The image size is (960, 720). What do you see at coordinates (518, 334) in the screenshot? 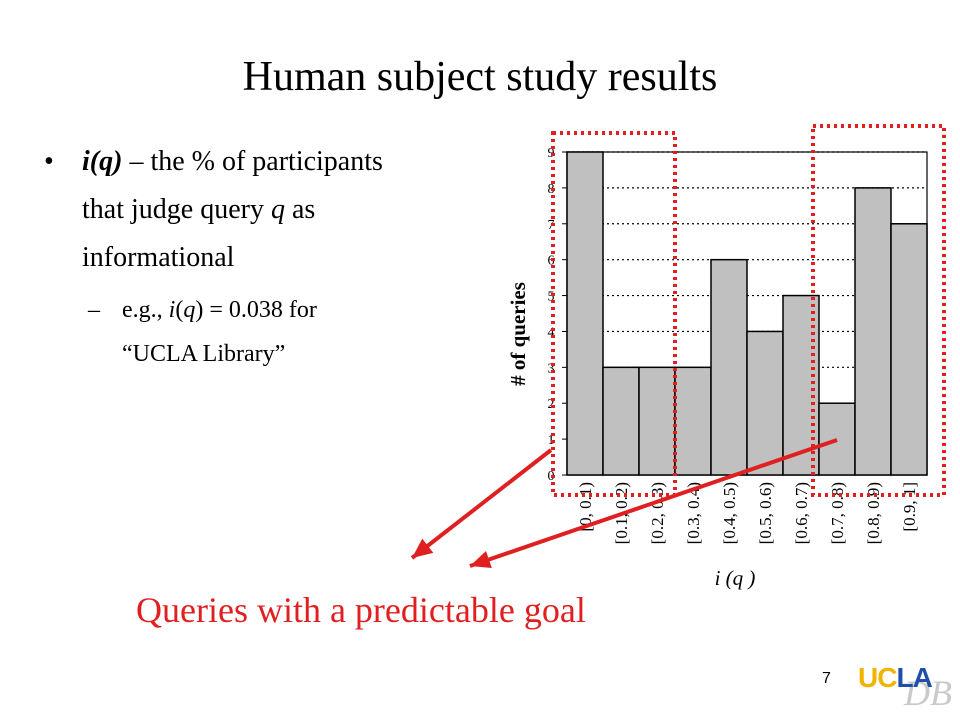
I see `y-axis-label: # of queries` at bounding box center [518, 334].